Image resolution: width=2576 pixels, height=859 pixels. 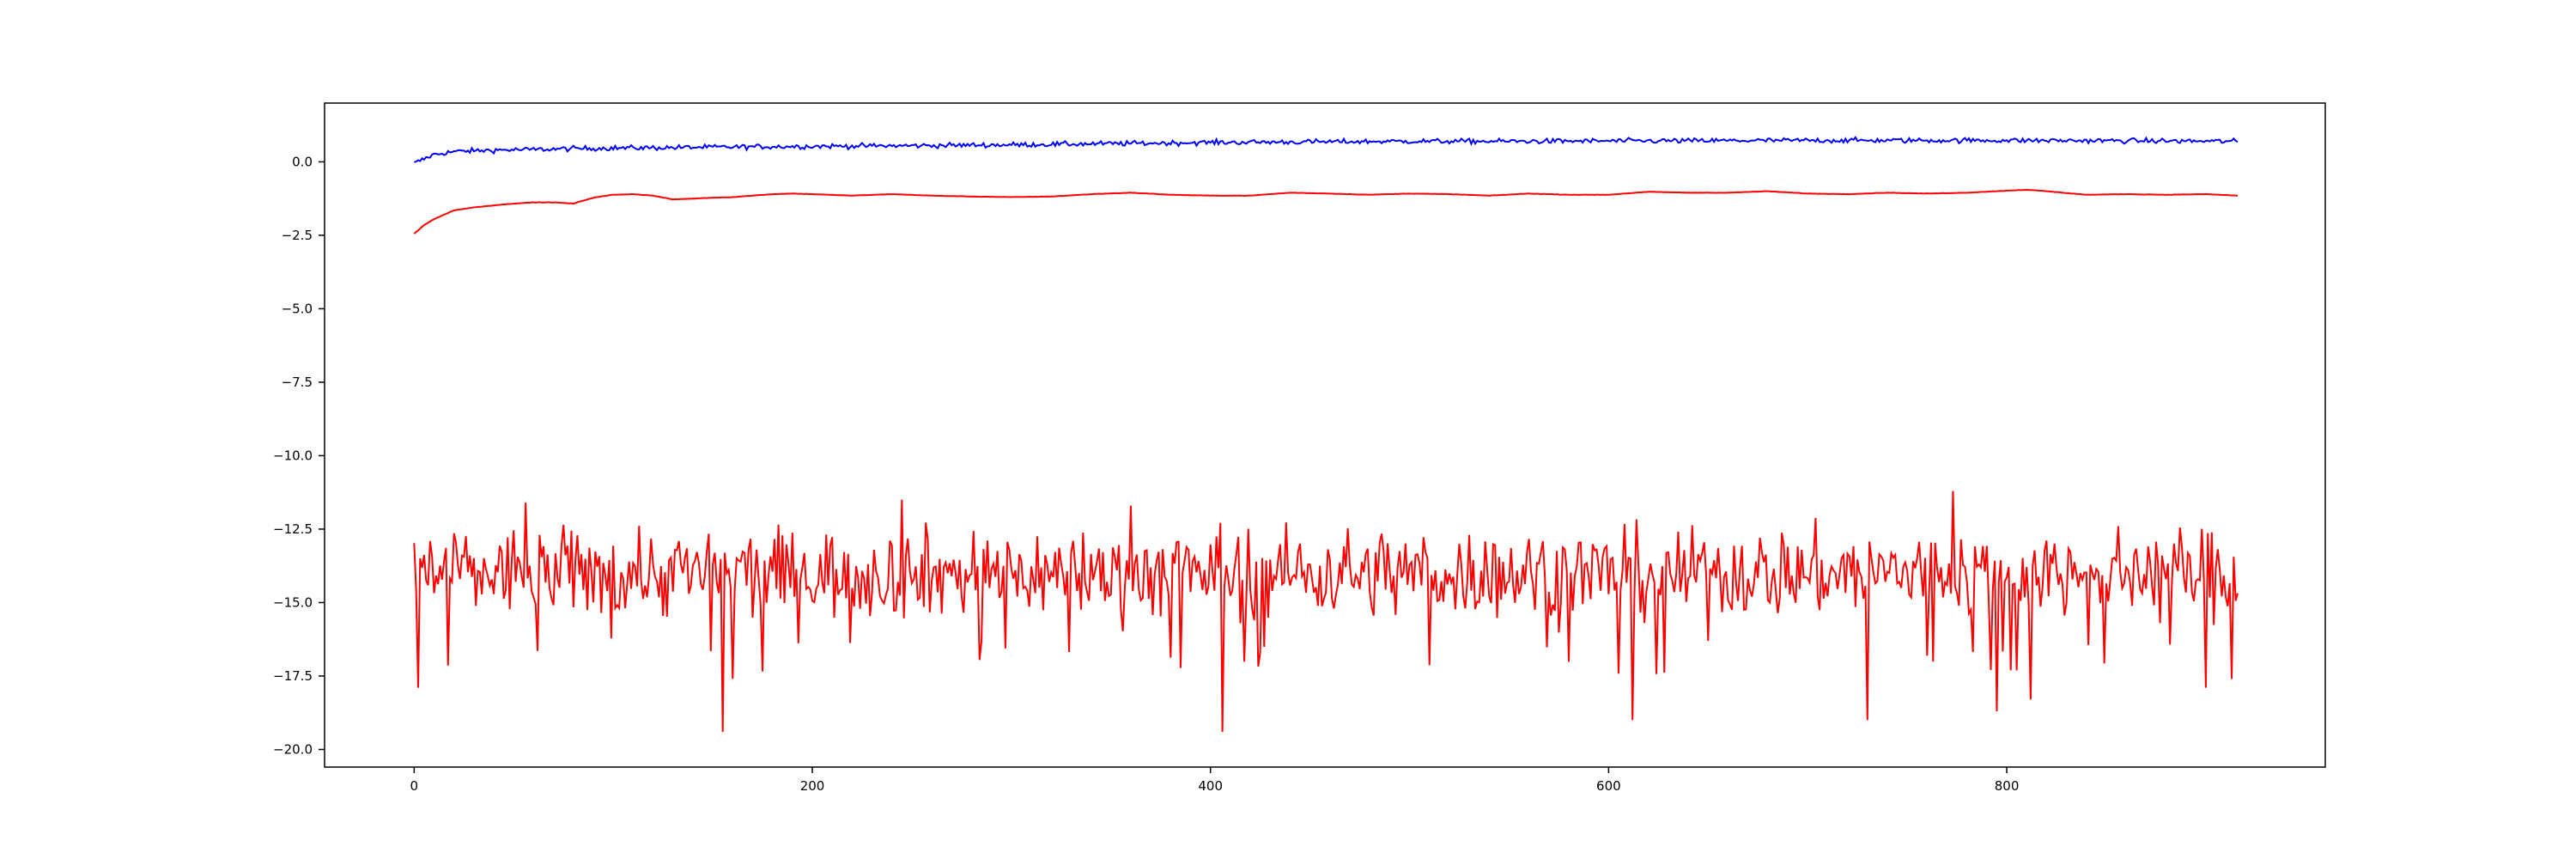 What do you see at coordinates (414, 786) in the screenshot?
I see `x-tick-label: 0` at bounding box center [414, 786].